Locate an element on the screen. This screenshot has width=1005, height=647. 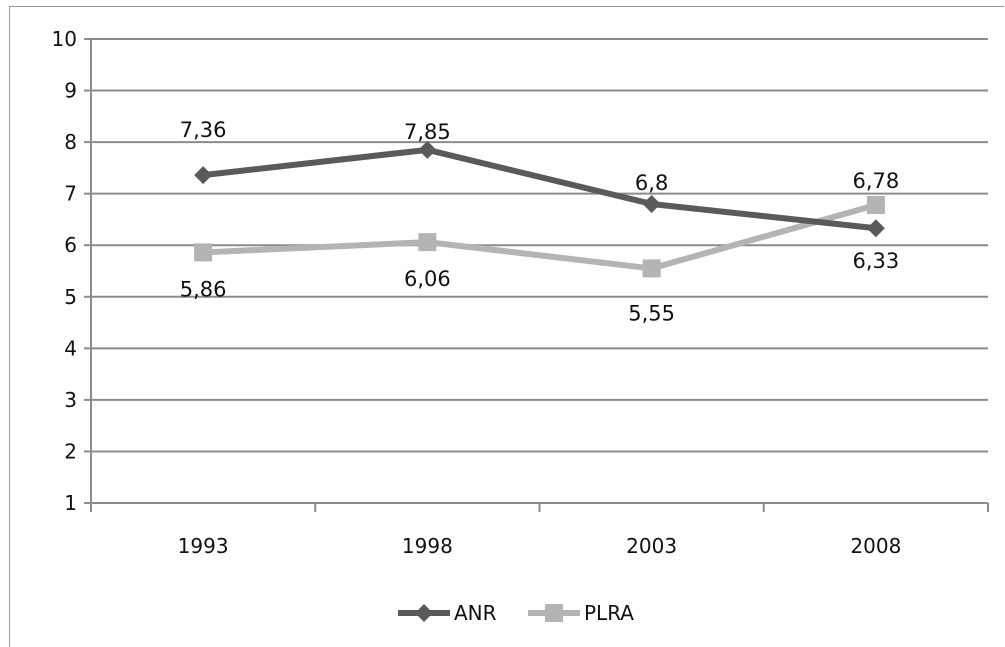
series is located at coordinates (539, 209).